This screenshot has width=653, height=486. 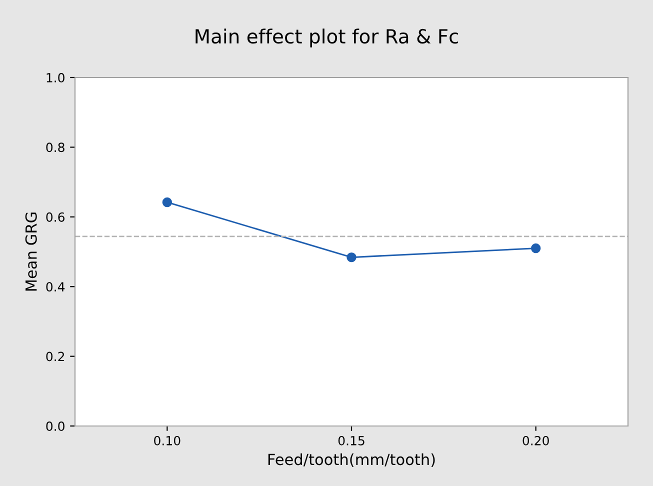 What do you see at coordinates (31, 251) in the screenshot?
I see `y-axis-title: Mean GRG` at bounding box center [31, 251].